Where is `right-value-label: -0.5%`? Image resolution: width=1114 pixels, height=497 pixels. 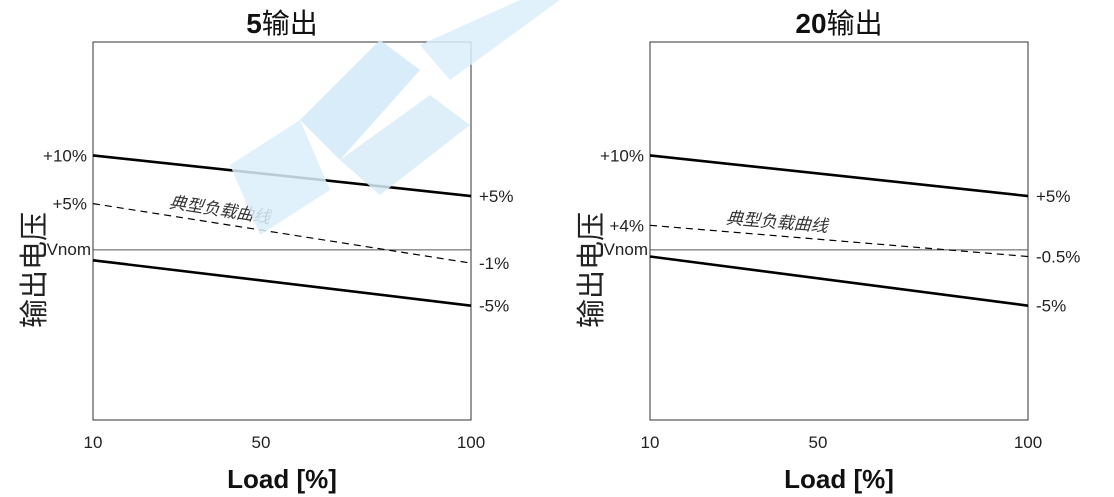 right-value-label: -0.5% is located at coordinates (1058, 257).